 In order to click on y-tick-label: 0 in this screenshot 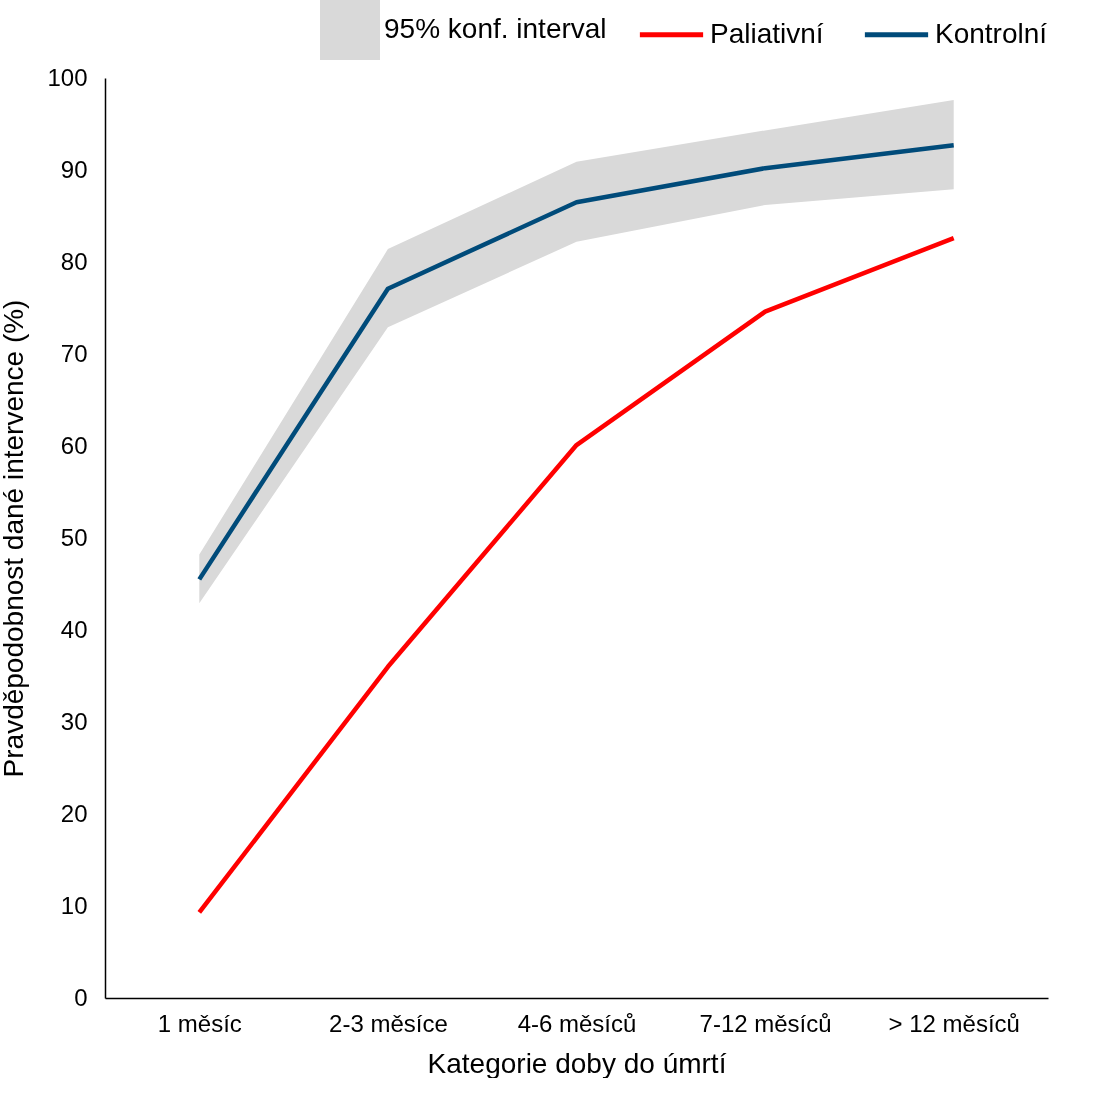, I will do `click(81, 997)`.